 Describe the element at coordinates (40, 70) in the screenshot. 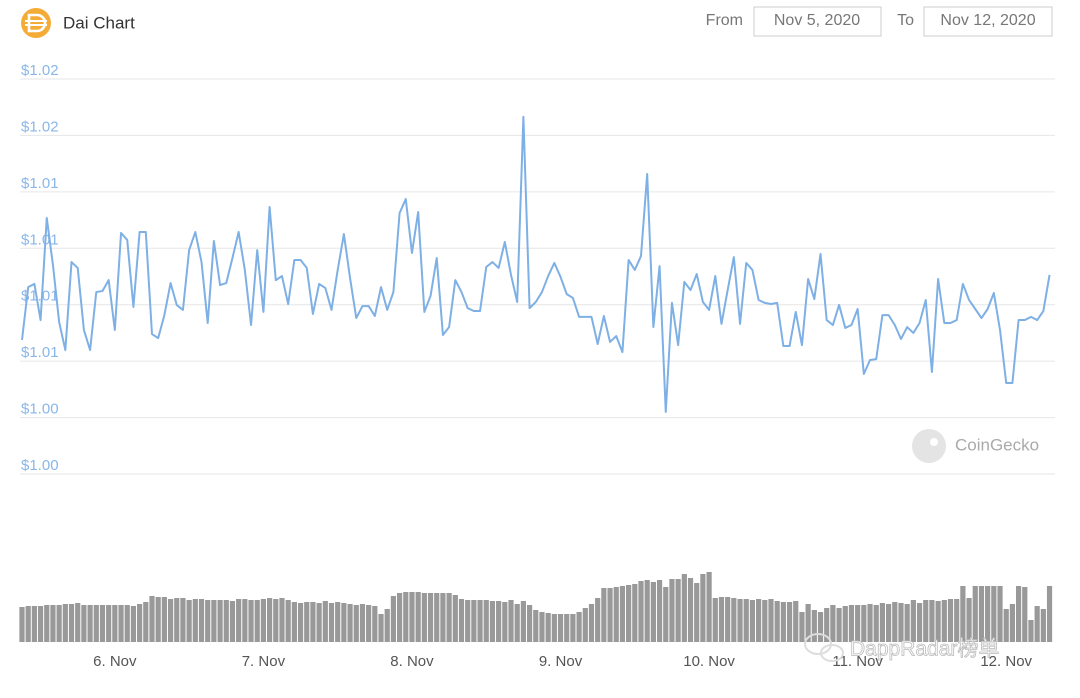

I see `y-tick-label: $1.02` at that location.